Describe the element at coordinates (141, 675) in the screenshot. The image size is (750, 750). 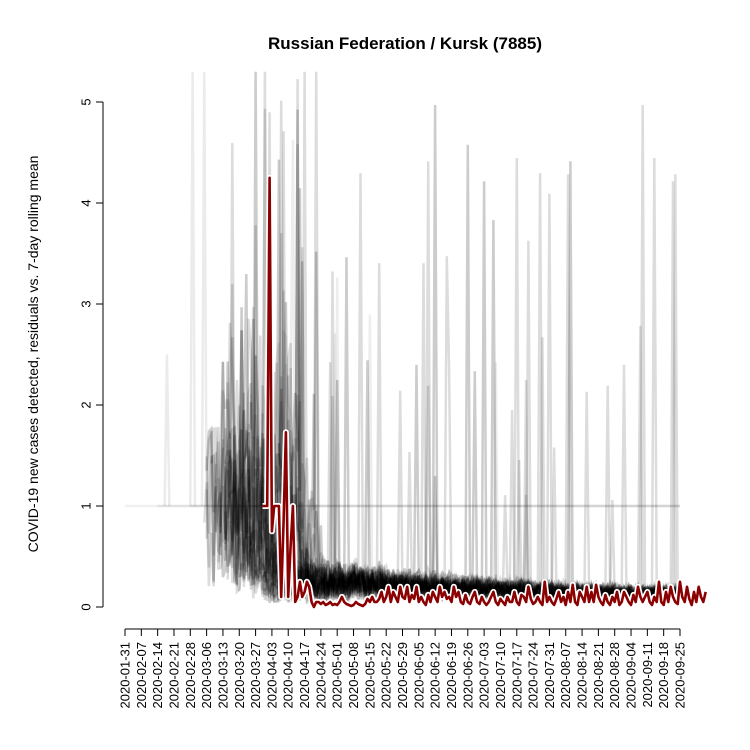
I see `x-tick-label: 2020-02-07` at that location.